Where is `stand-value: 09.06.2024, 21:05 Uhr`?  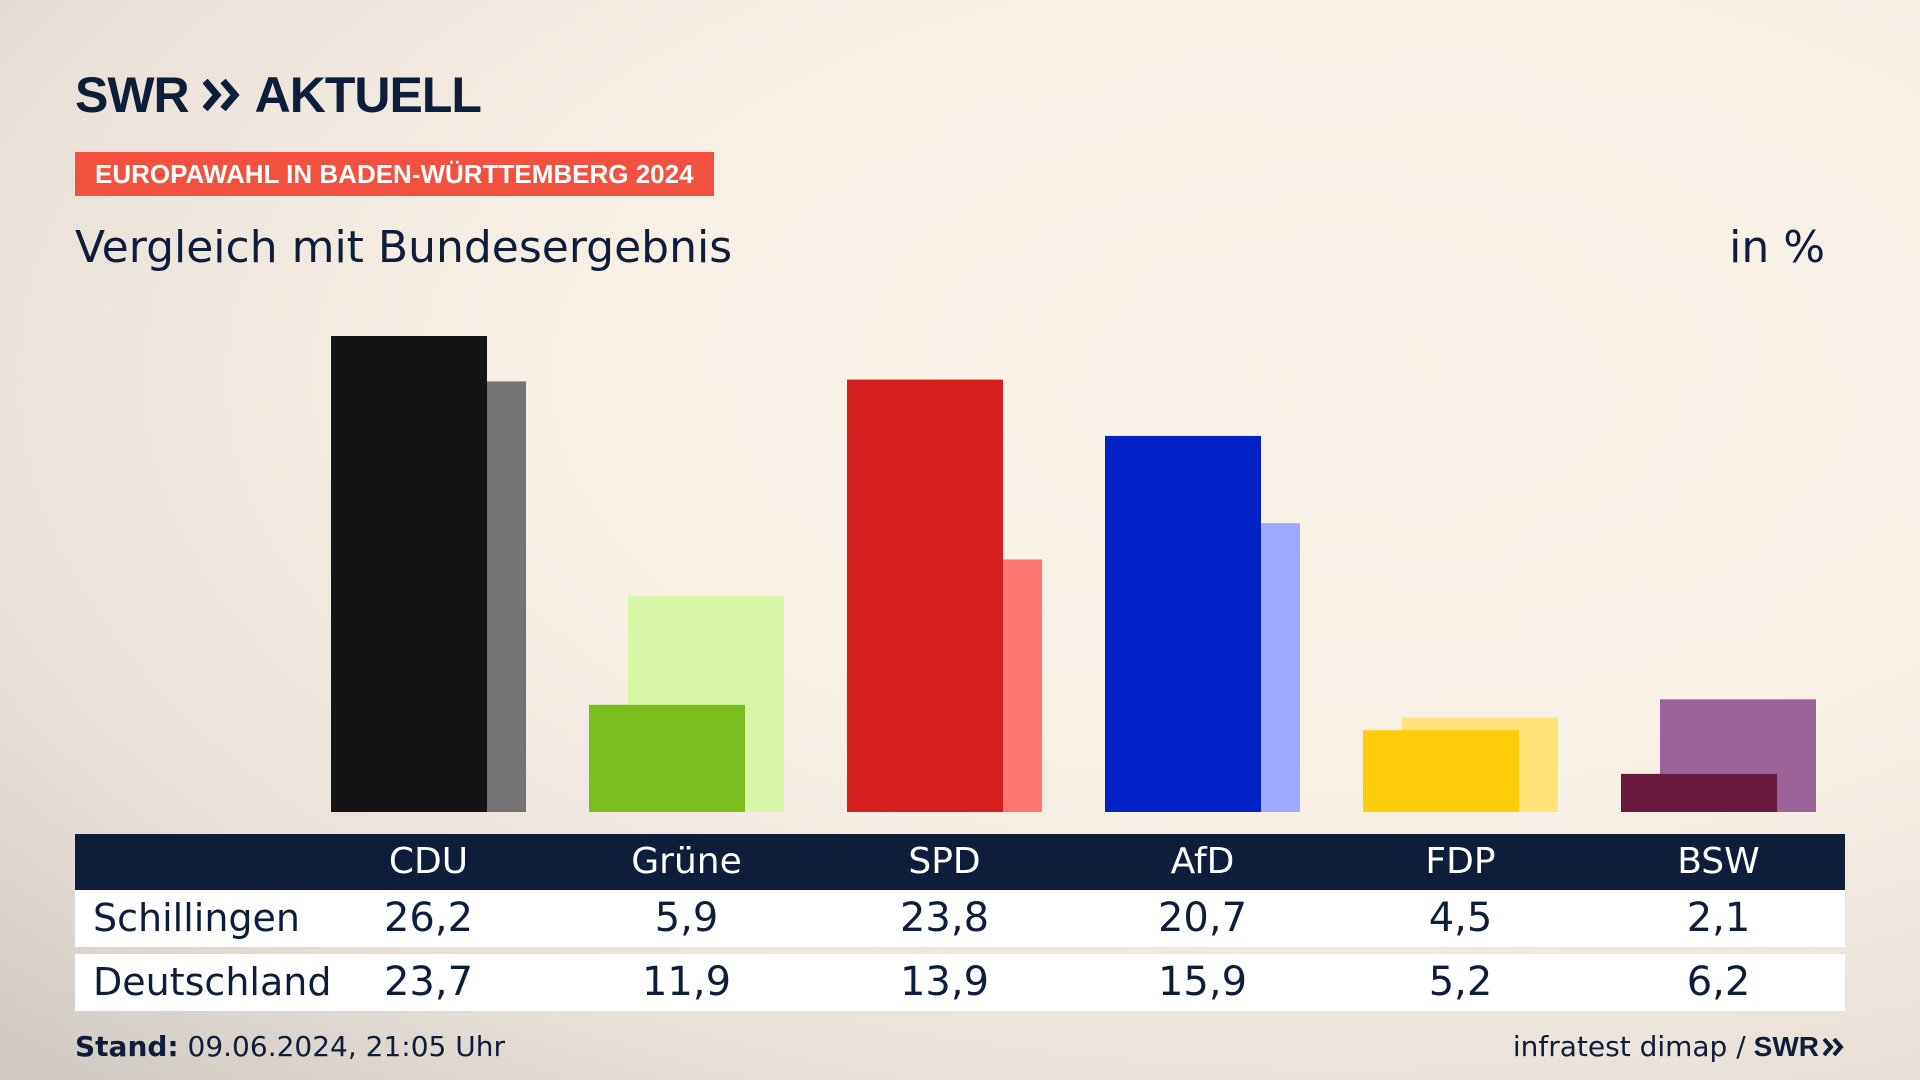
stand-value: 09.06.2024, 21:05 Uhr is located at coordinates (346, 1046).